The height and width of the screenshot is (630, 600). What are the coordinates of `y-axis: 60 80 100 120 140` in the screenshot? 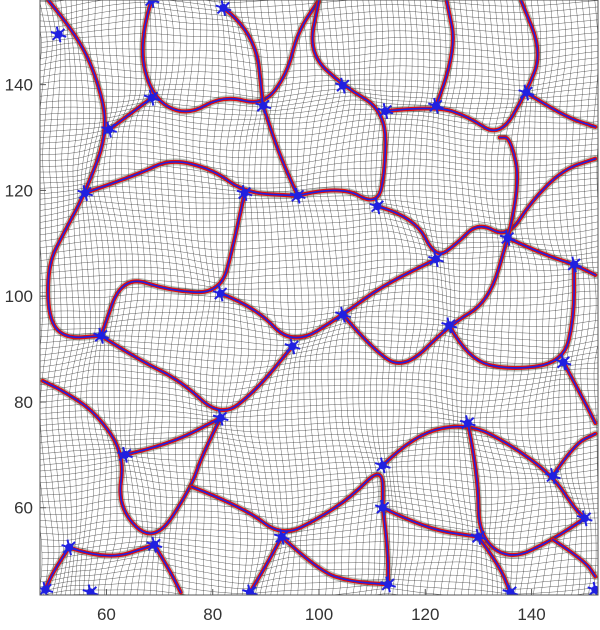 It's located at (25, 297).